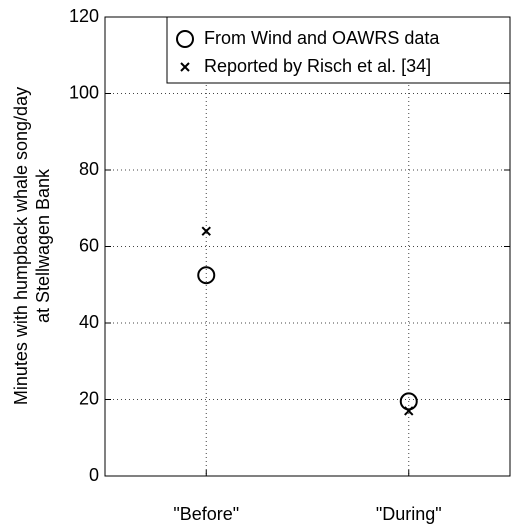 The image size is (512, 531). What do you see at coordinates (206, 514) in the screenshot?
I see `x-tick-label: "Before"` at bounding box center [206, 514].